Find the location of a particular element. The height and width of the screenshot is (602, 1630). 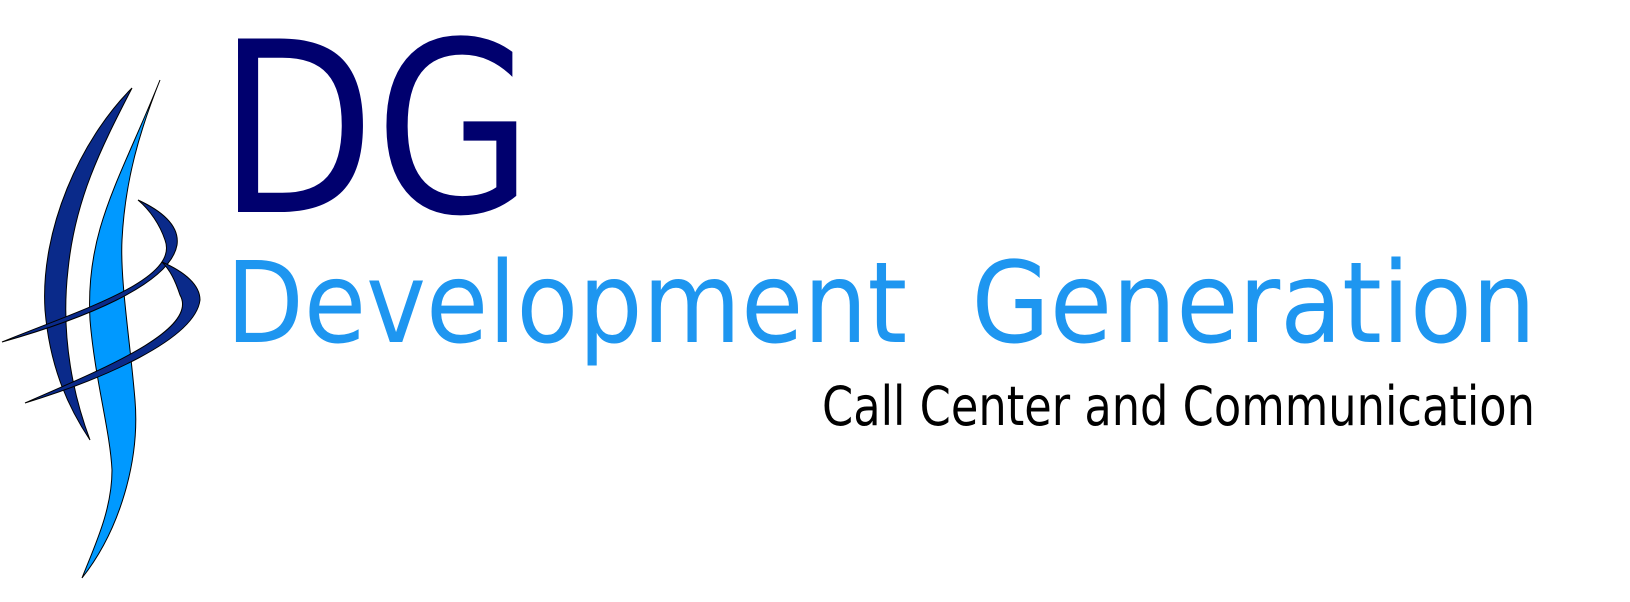

tagline: Call Center and Communication is located at coordinates (1178, 406).